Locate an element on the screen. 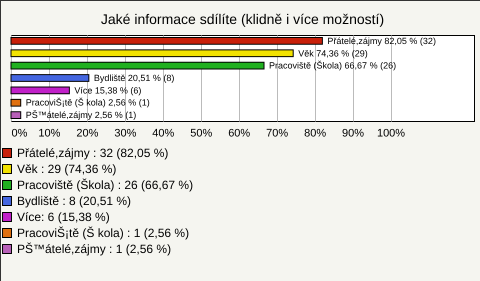  x-tick-label: 10% is located at coordinates (49, 134).